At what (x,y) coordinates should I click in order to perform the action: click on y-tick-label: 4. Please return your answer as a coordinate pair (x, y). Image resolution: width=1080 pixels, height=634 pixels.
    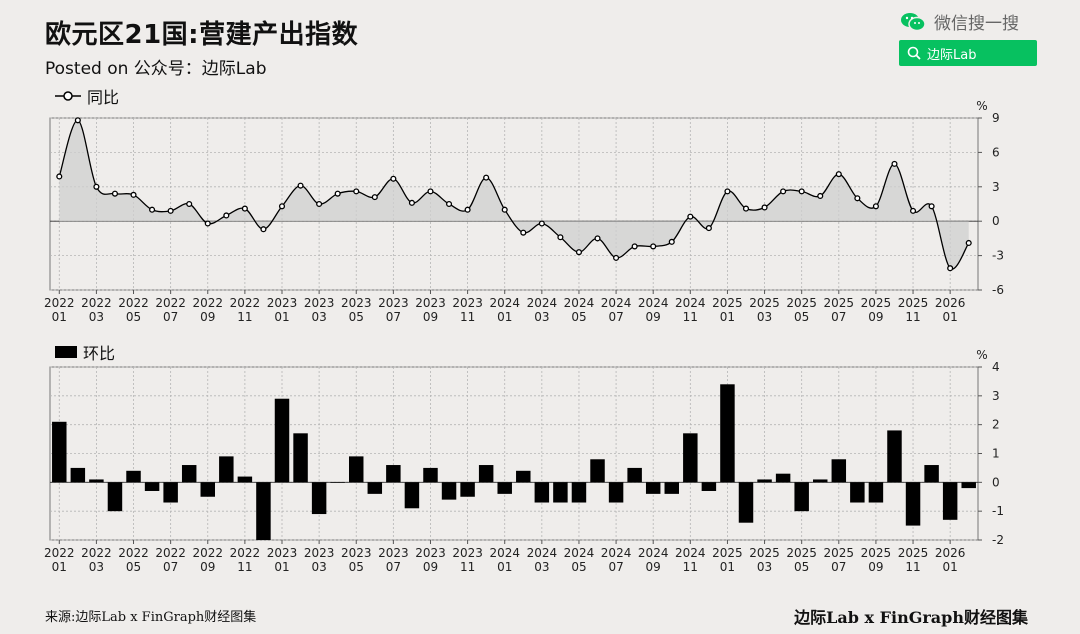
    Looking at the image, I should click on (996, 367).